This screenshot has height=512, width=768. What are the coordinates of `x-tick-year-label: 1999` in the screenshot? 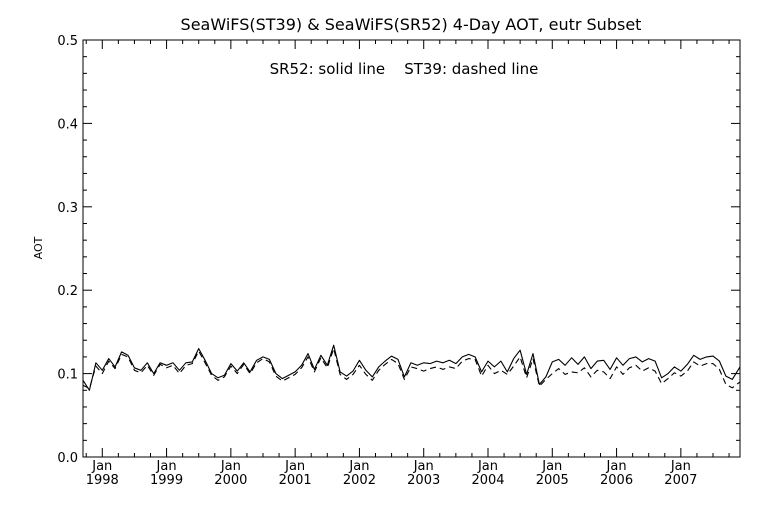 It's located at (166, 480).